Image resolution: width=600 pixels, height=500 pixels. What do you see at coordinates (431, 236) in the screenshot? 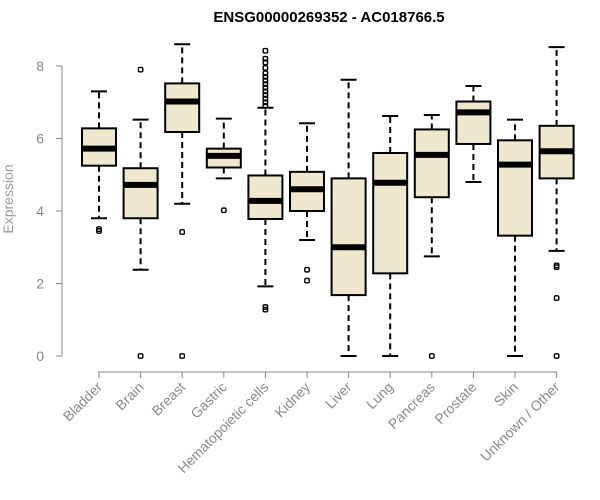
I see `box-pancreas` at bounding box center [431, 236].